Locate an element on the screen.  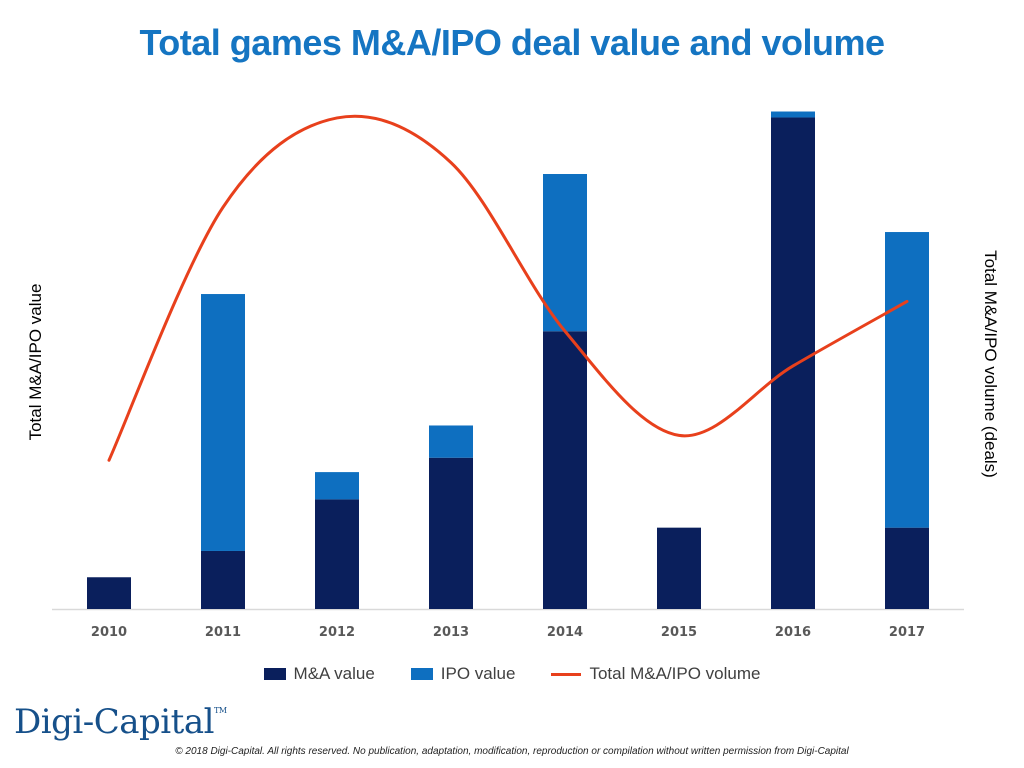
legend-swatch-volume is located at coordinates (566, 674).